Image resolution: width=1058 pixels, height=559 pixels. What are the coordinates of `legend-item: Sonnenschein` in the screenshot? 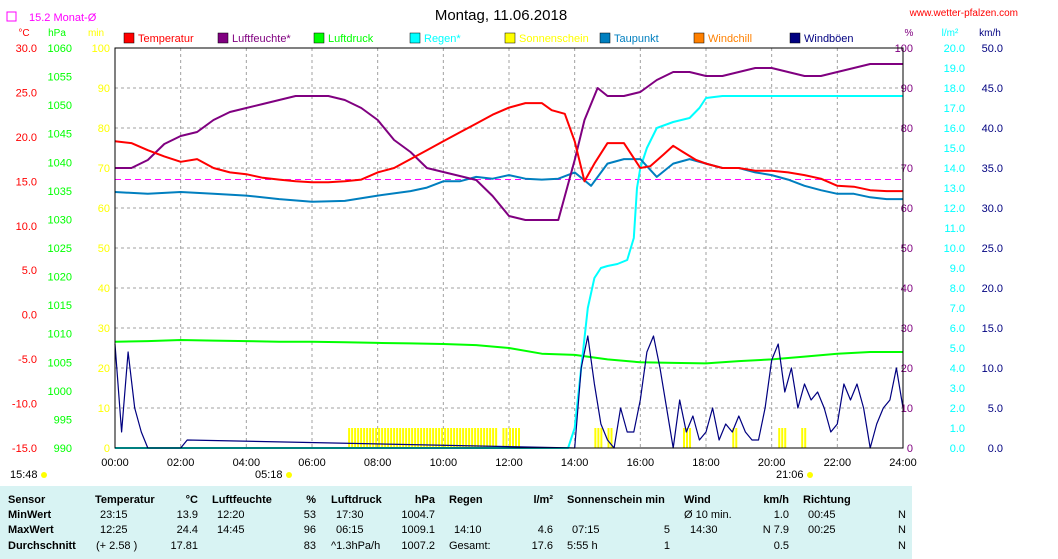 It's located at (546, 38).